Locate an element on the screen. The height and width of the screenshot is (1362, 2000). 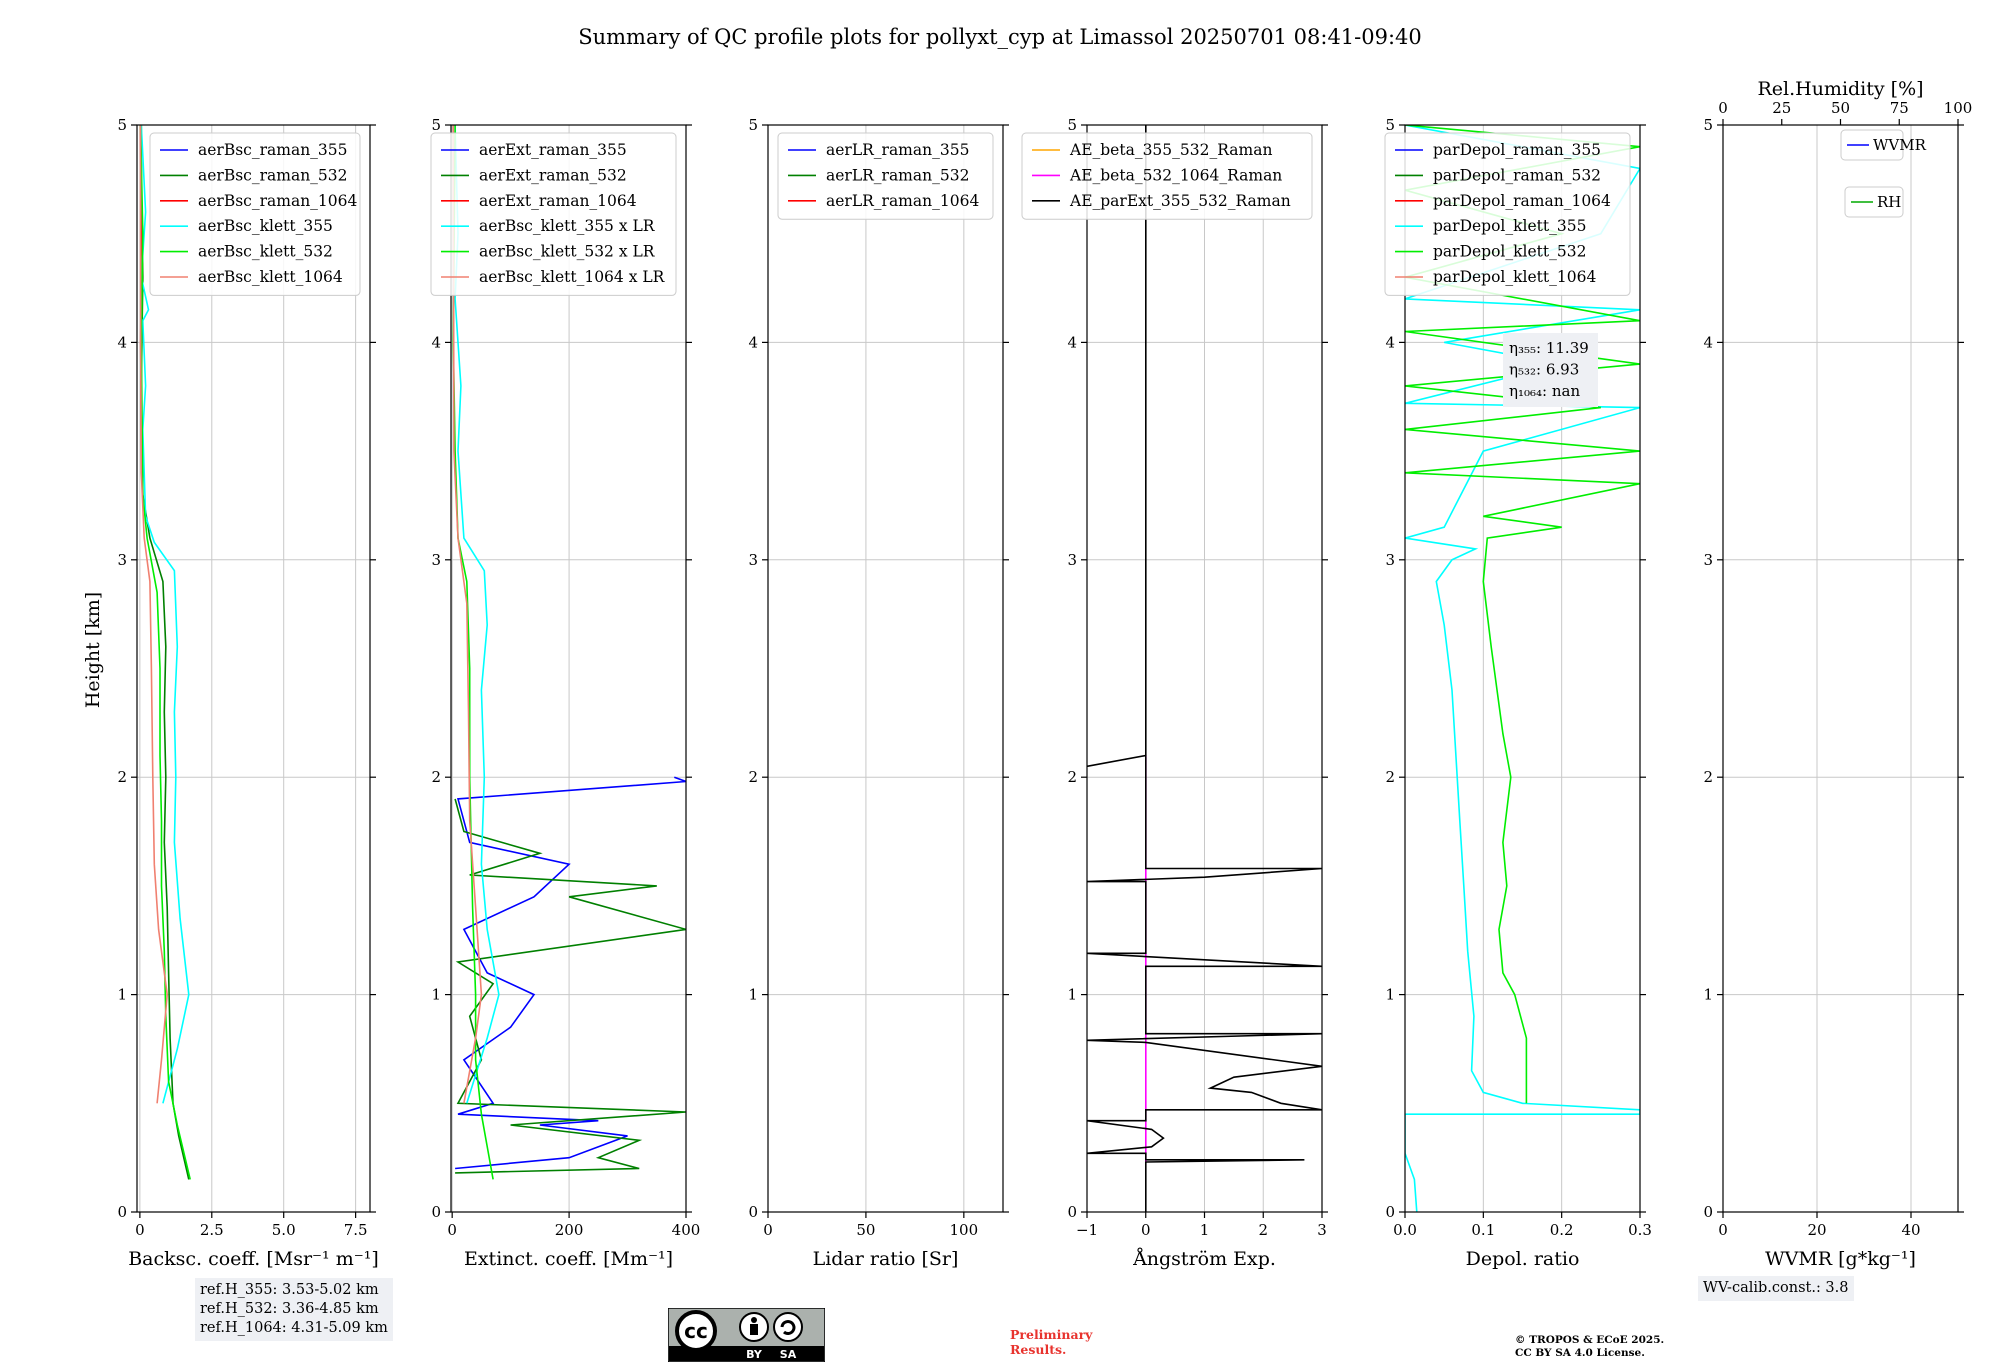
legend-box-lidar_ratio is located at coordinates (885, 176).